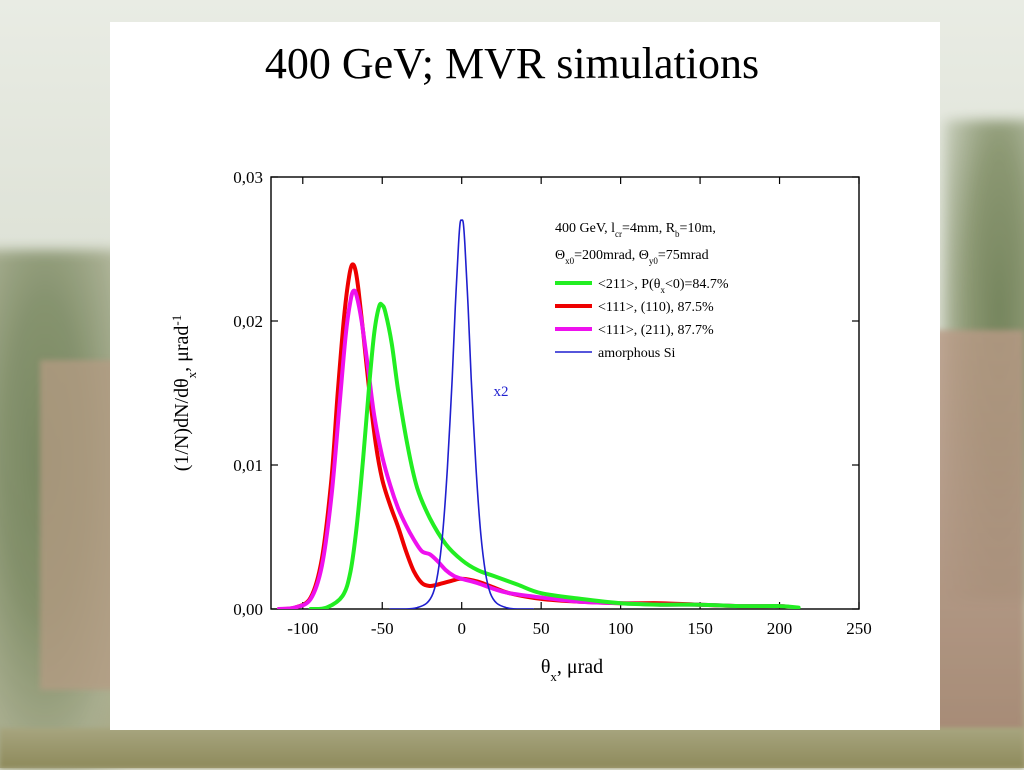  I want to click on y-tick-label: 0,02, so click(248, 321).